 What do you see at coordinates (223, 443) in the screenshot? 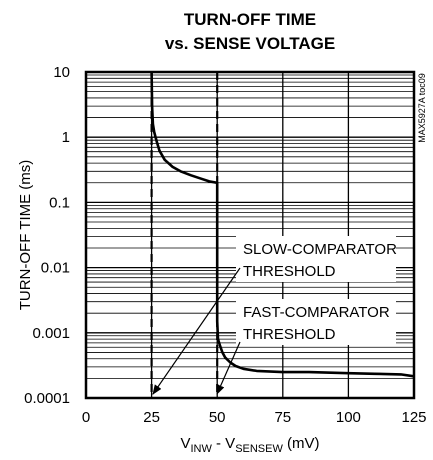
I see `x-axis-label-mid: - V` at bounding box center [223, 443].